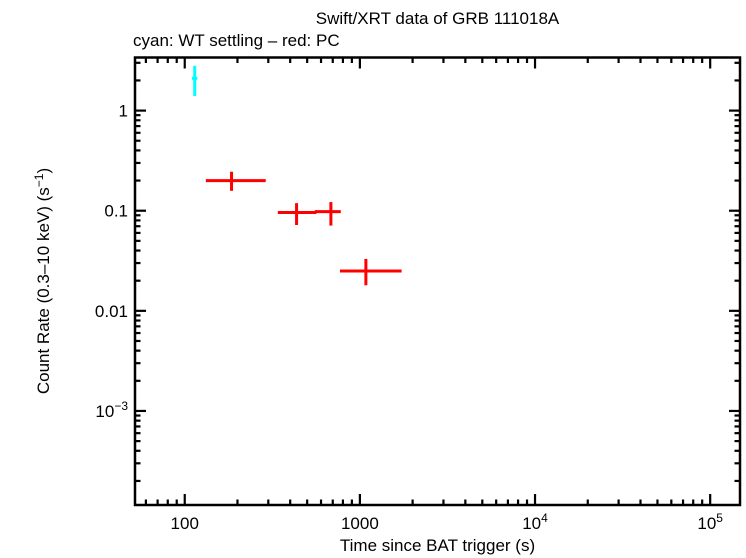 The width and height of the screenshot is (746, 558). I want to click on y-axis-label-superscript: −1, so click(39, 180).